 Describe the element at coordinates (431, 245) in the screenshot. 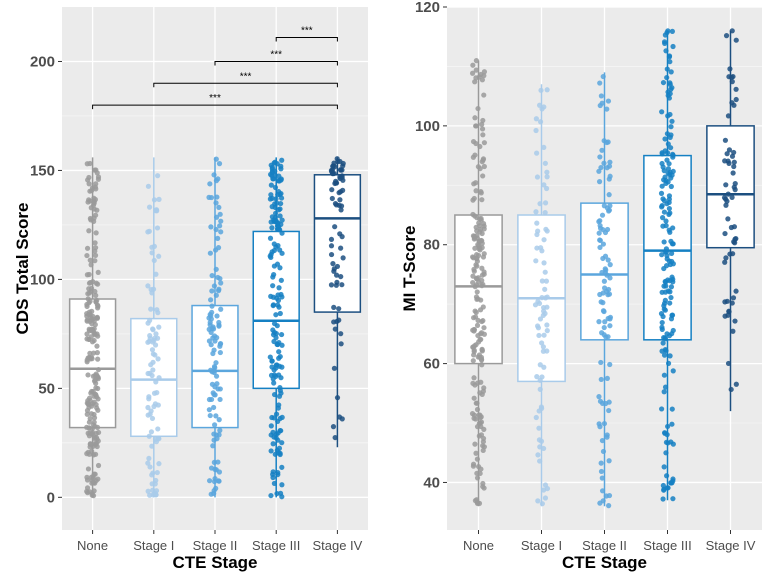

I see `y-tick-label: 80` at that location.